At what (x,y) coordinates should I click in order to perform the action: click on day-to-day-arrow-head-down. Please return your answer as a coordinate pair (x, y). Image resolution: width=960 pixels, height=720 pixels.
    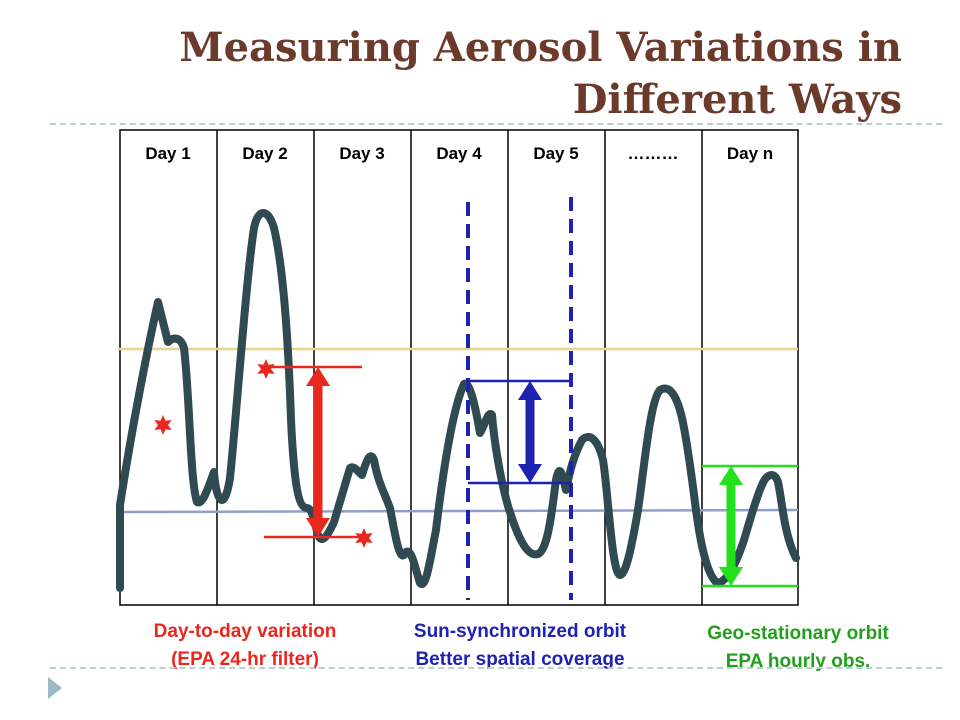
    Looking at the image, I should click on (318, 527).